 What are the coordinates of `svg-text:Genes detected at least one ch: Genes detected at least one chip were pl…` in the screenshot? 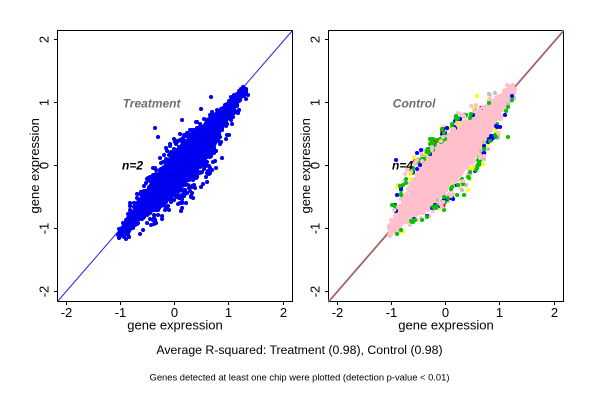 It's located at (300, 377).